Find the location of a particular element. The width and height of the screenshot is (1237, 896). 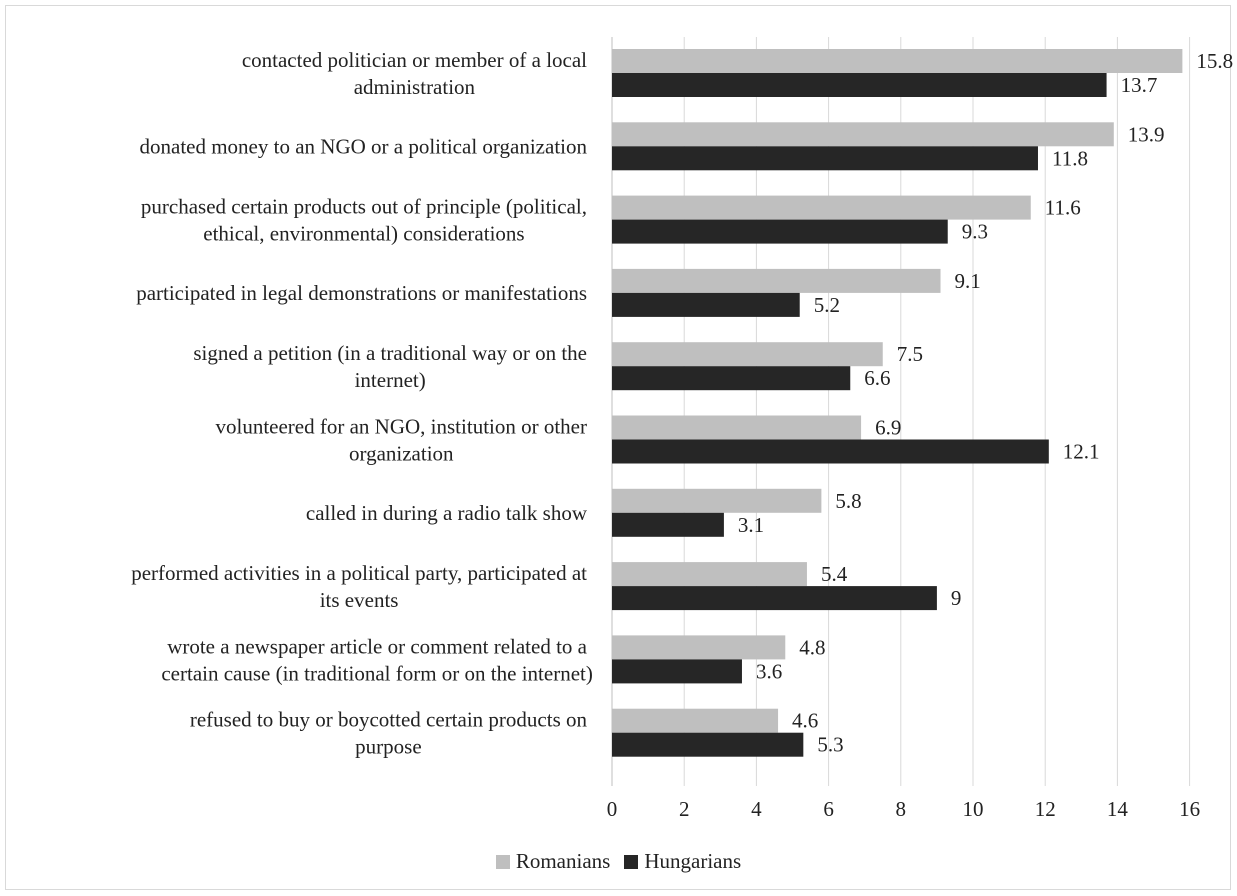

category-label: administration is located at coordinates (415, 87).